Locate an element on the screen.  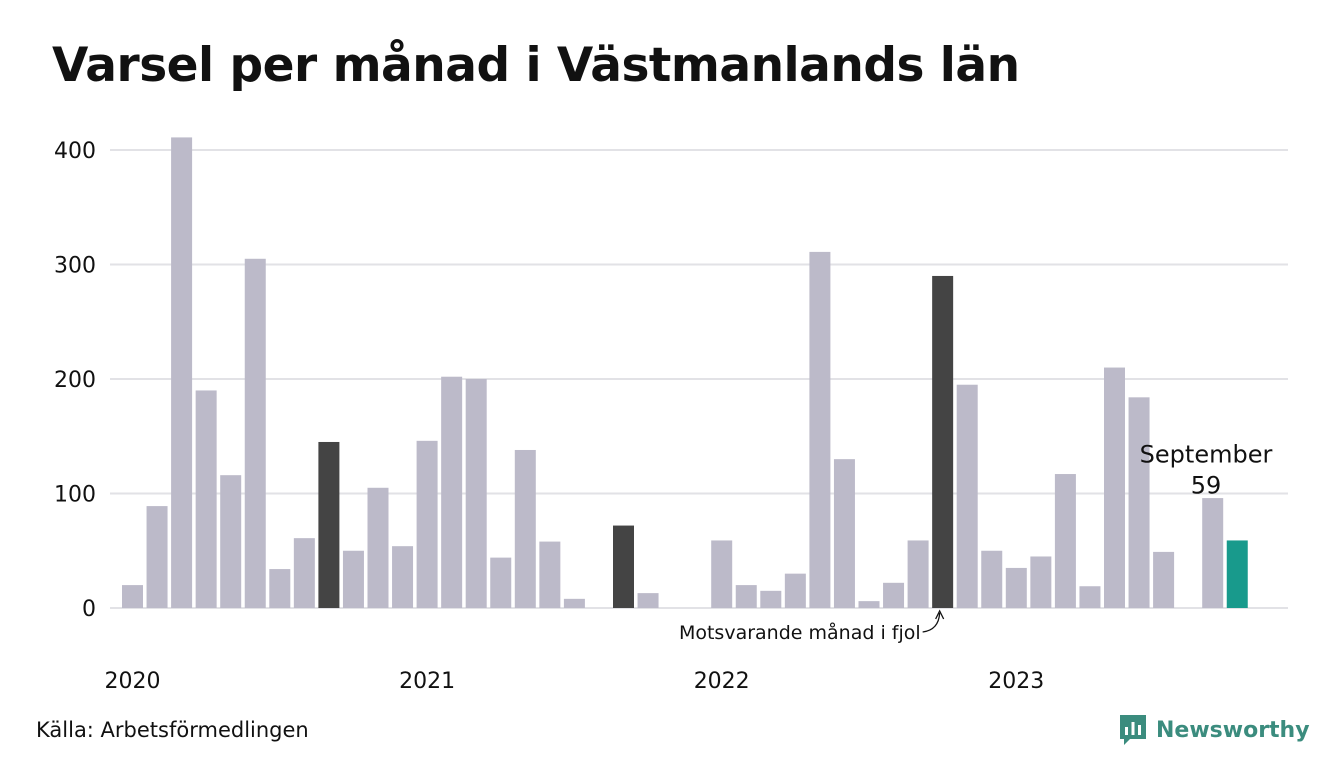
current-month-label: September is located at coordinates (1206, 454).